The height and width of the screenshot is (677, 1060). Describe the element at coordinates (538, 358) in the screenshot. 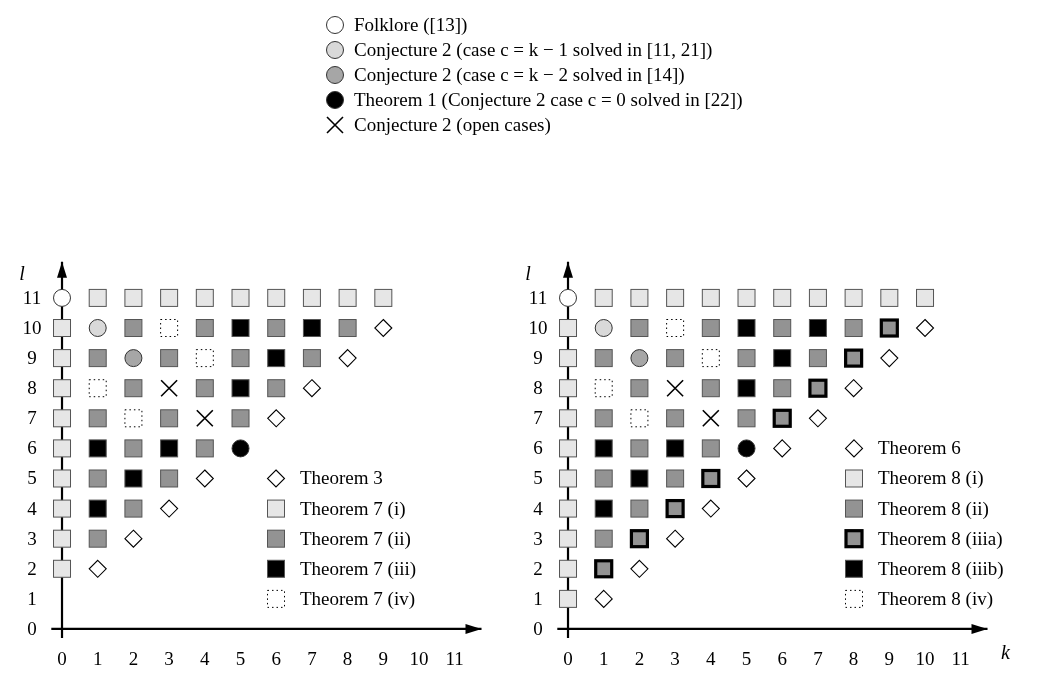

I see `y-tick-label: 9` at that location.